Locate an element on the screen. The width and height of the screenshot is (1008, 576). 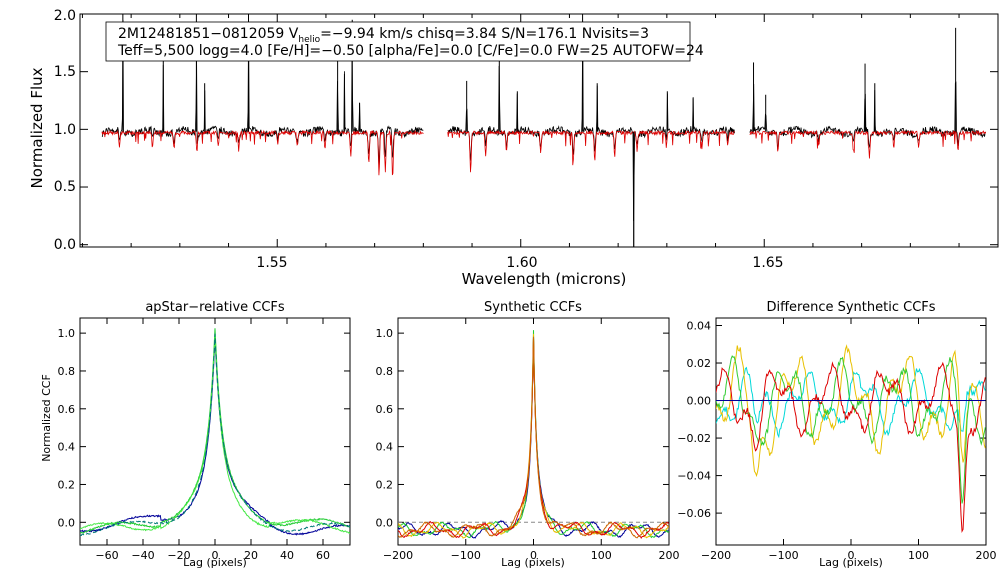
apstar-ccf-xtick-4: 20 is located at coordinates (251, 555).